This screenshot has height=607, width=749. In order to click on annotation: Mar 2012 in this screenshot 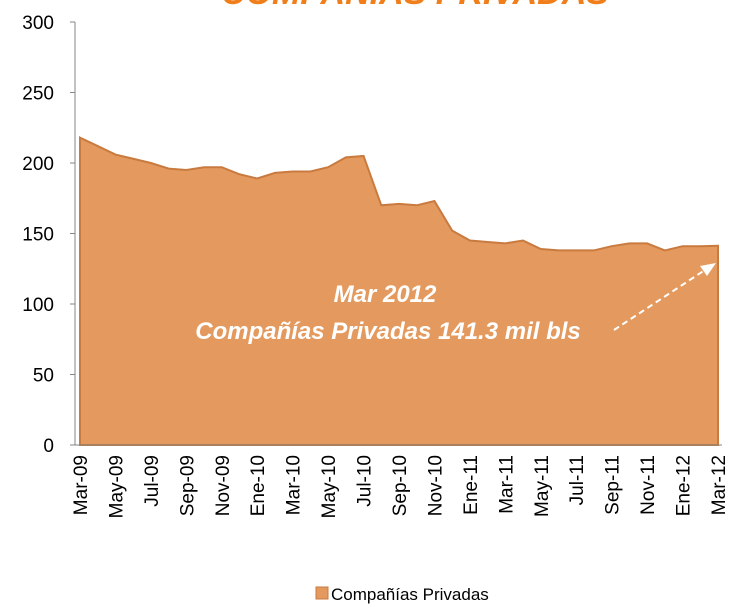, I will do `click(385, 294)`.